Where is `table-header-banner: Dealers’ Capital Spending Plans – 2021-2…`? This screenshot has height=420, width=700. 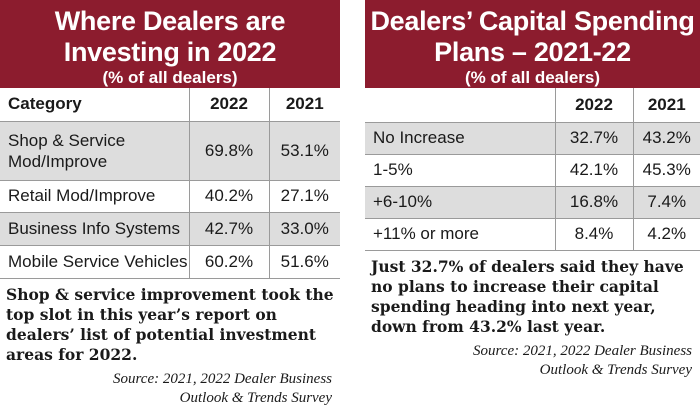
table-header-banner: Dealers’ Capital Spending Plans – 2021-2… is located at coordinates (532, 44).